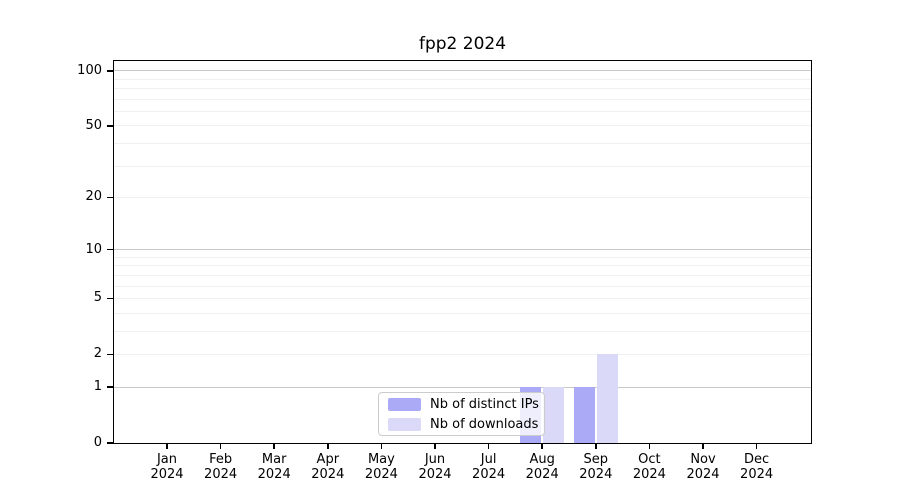 Image resolution: width=900 pixels, height=500 pixels. What do you see at coordinates (328, 474) in the screenshot?
I see `x-tick-year-apr: 2024` at bounding box center [328, 474].